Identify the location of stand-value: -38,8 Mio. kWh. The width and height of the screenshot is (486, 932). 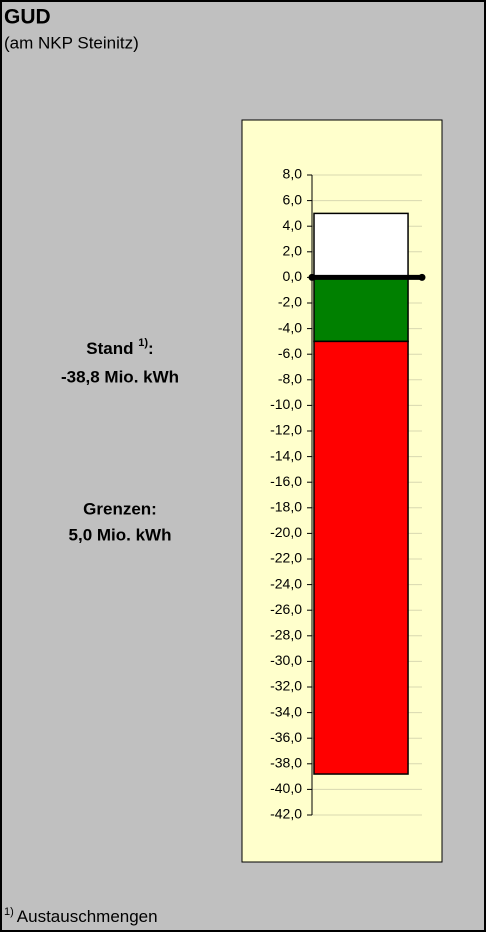
(120, 376).